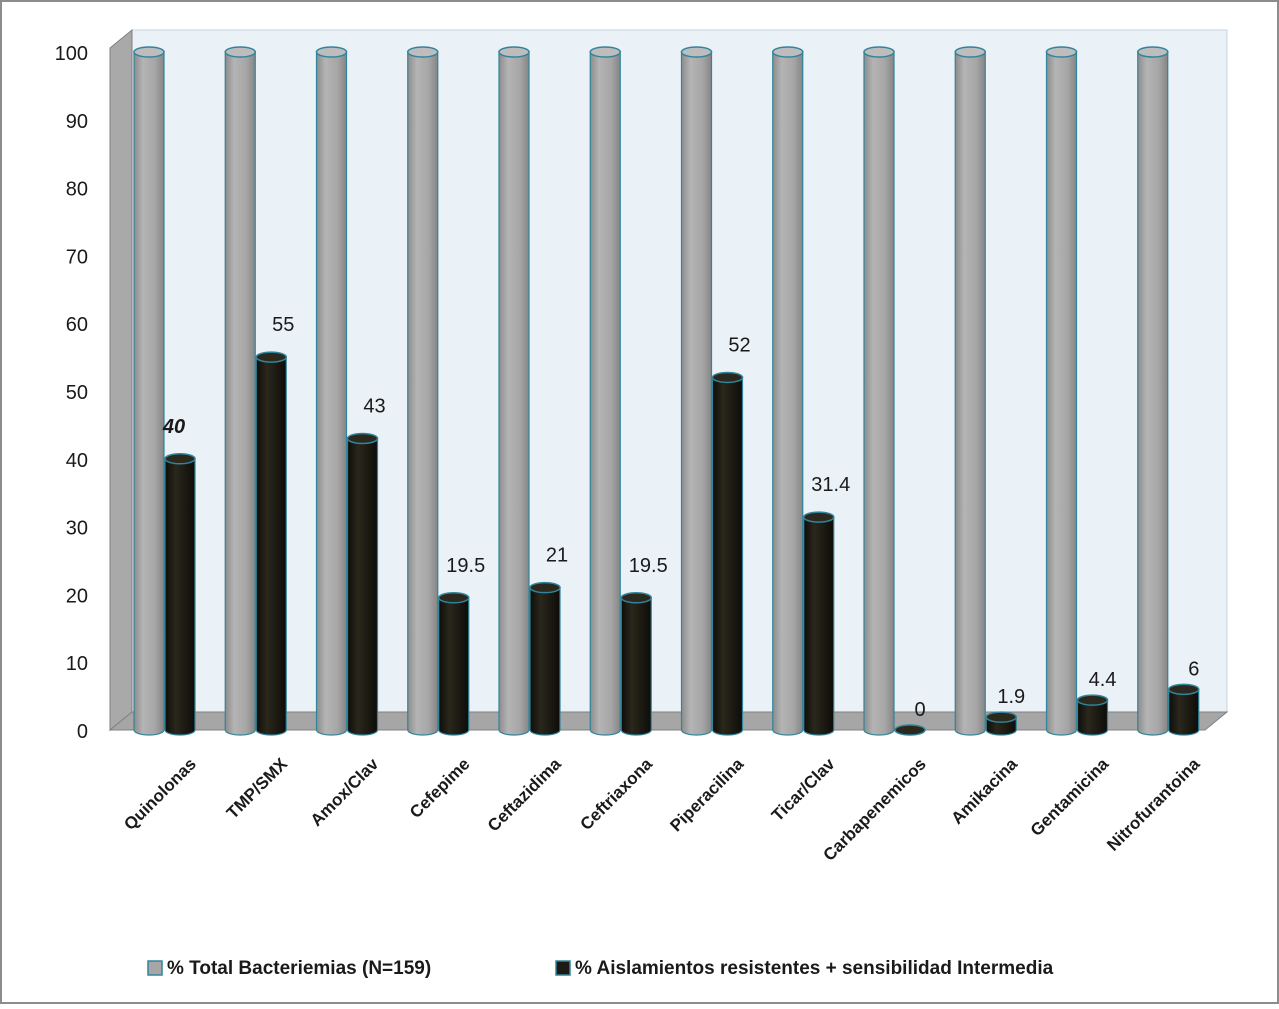  Describe the element at coordinates (71, 54) in the screenshot. I see `y-tick-label: 100` at that location.